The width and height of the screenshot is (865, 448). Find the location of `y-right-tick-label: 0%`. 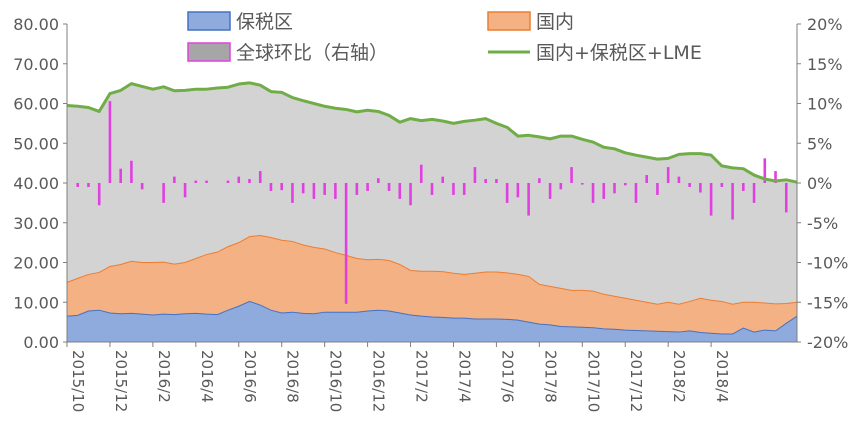

y-right-tick-label: 0% is located at coordinates (819, 183).